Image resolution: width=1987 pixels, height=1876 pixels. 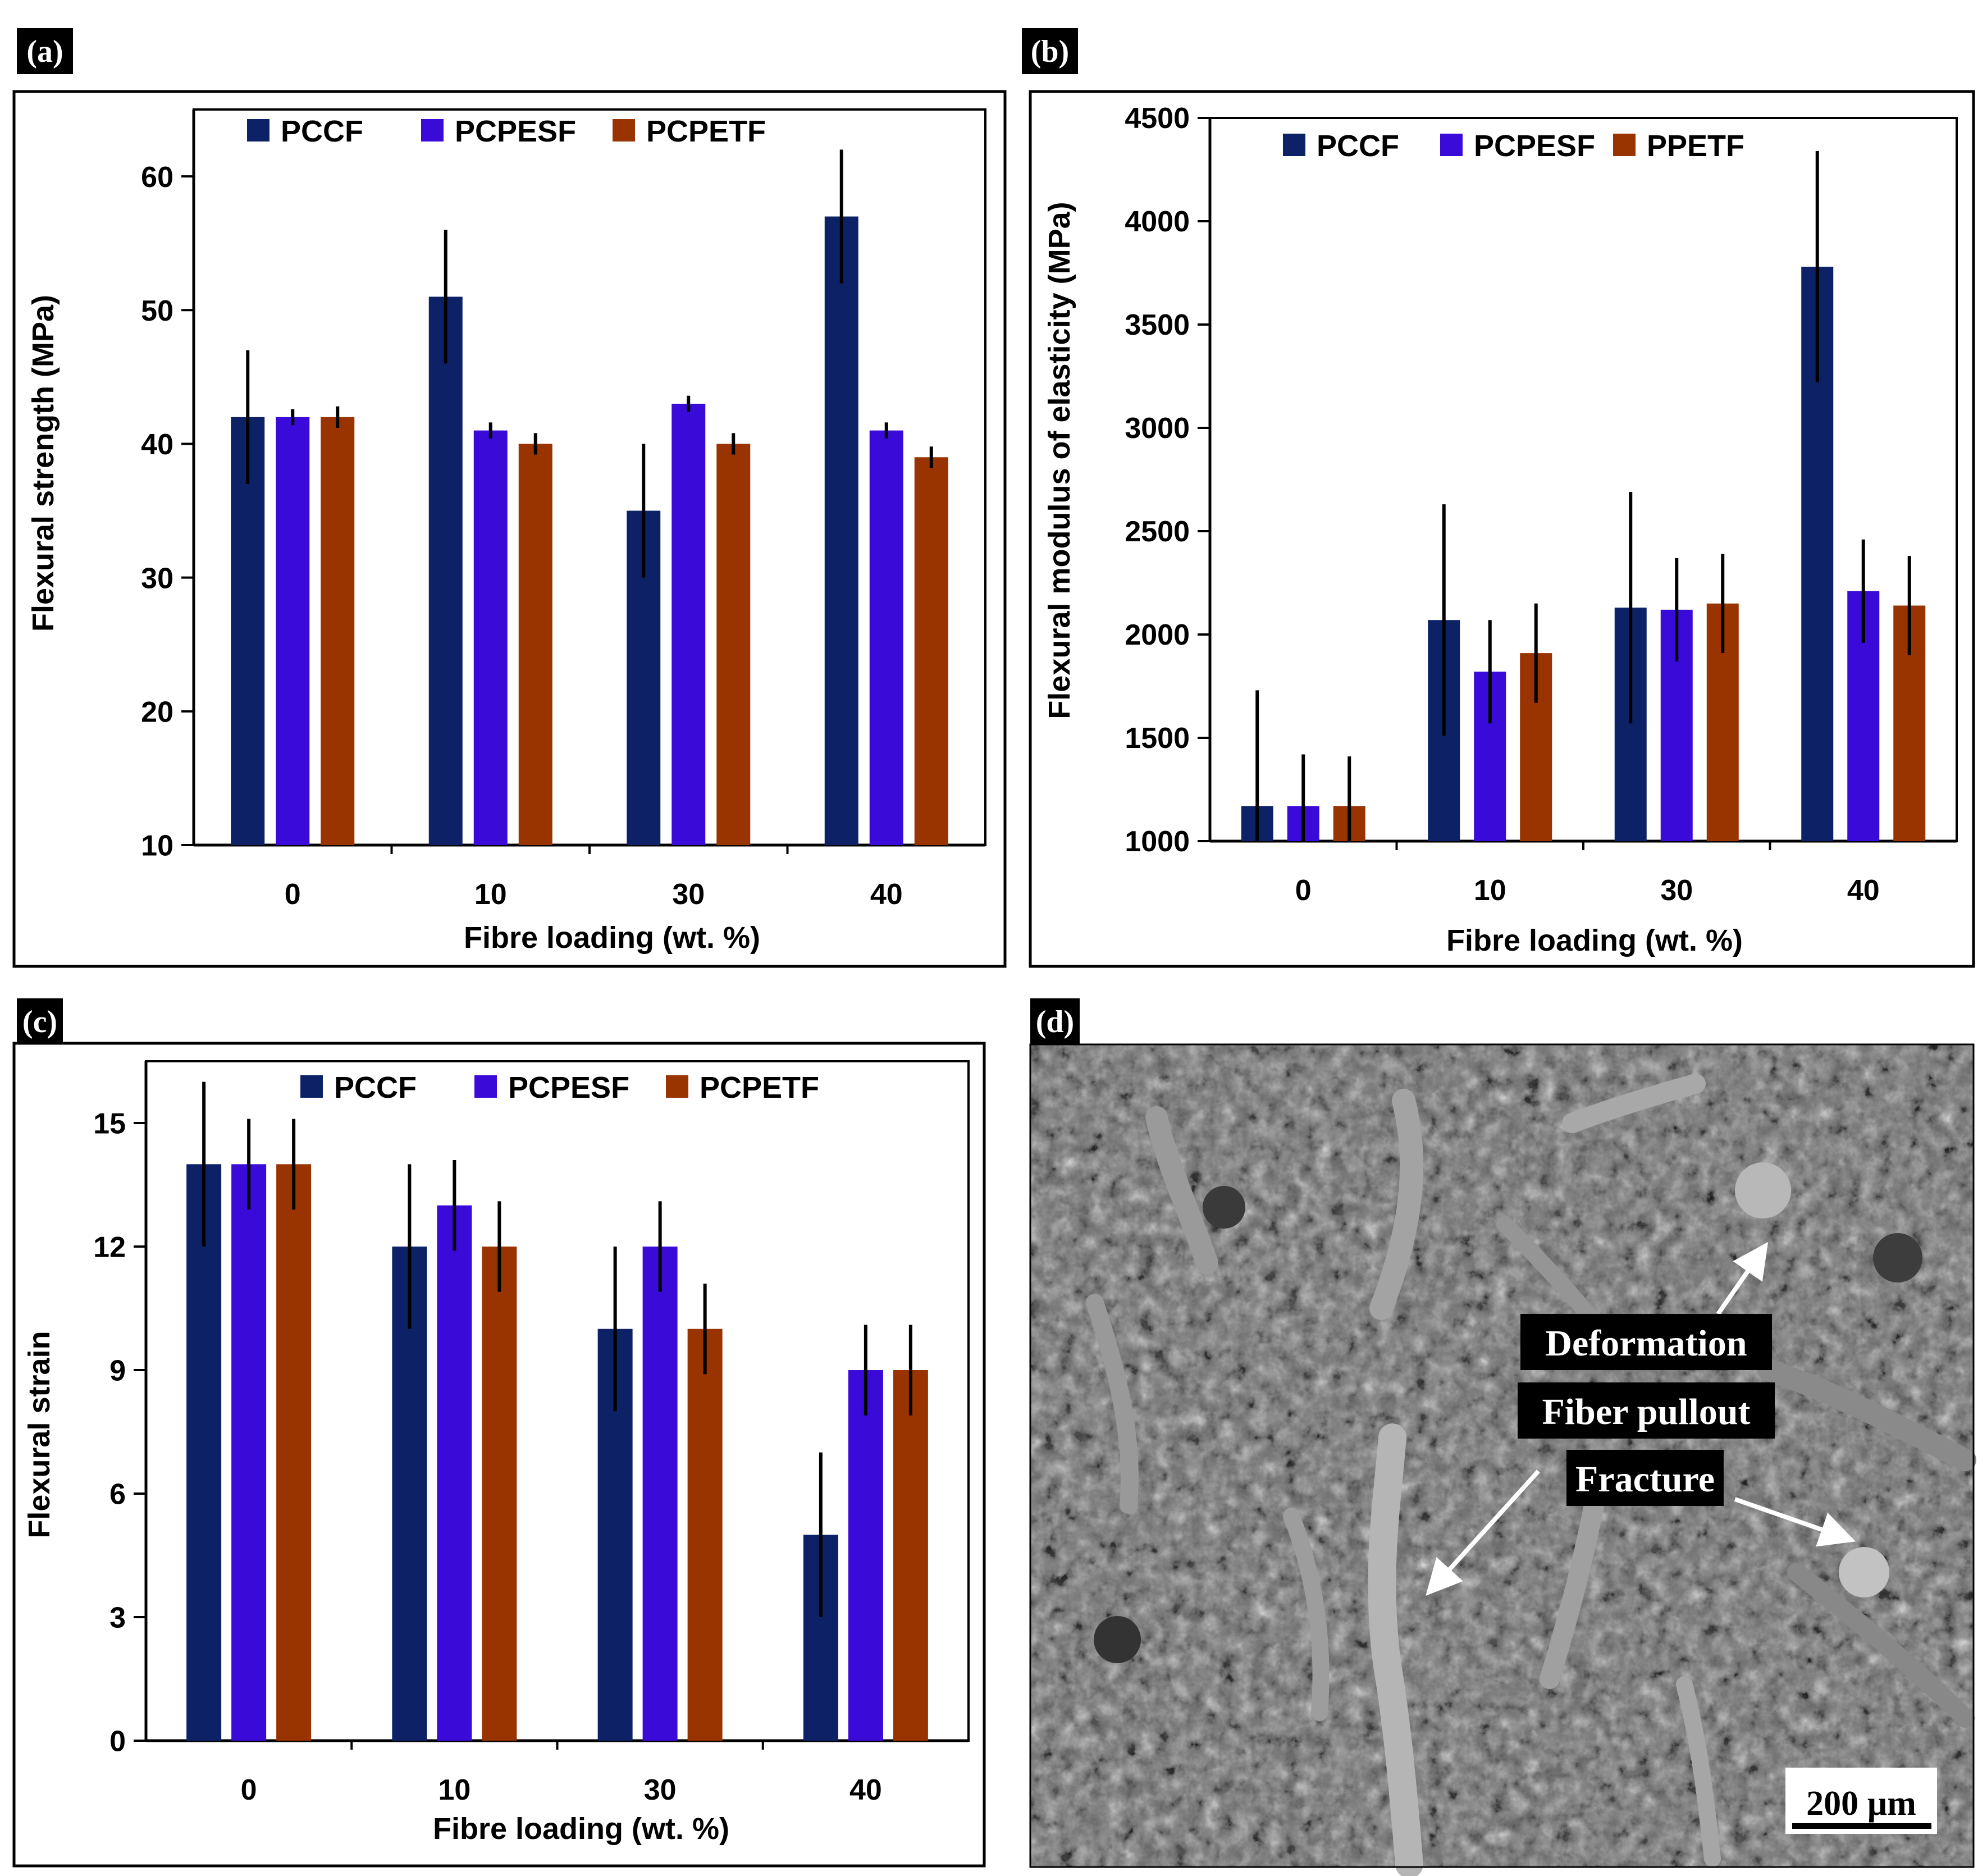 What do you see at coordinates (568, 1087) in the screenshot?
I see `chart2-legend-label-pcpesf: PCPESF` at bounding box center [568, 1087].